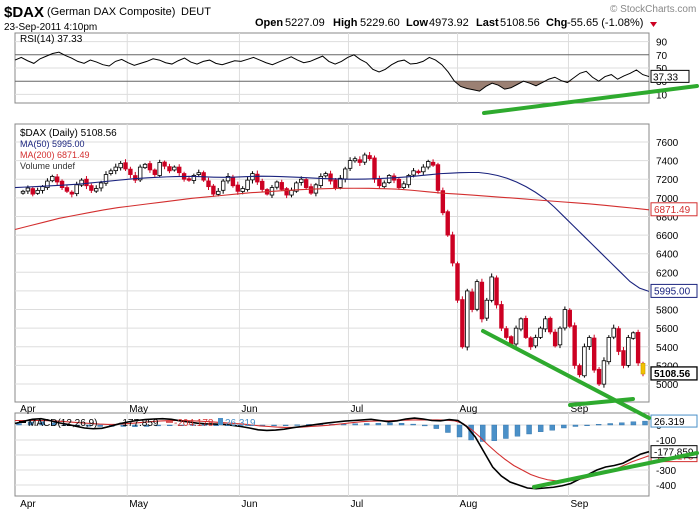 The height and width of the screenshot is (530, 700). I want to click on price-y-tick-label: 6400, so click(667, 255).